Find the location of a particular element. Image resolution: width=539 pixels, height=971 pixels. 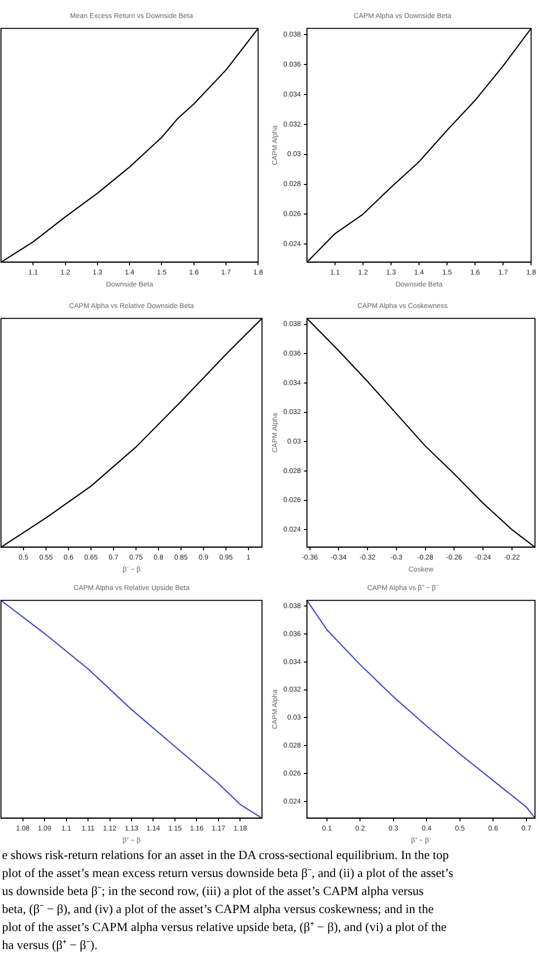

text: beta, (β⁻ − β), and (iv) a plot of the asset’s CAPM alpha versus coskewness; and in the is located at coordinates (218, 909).